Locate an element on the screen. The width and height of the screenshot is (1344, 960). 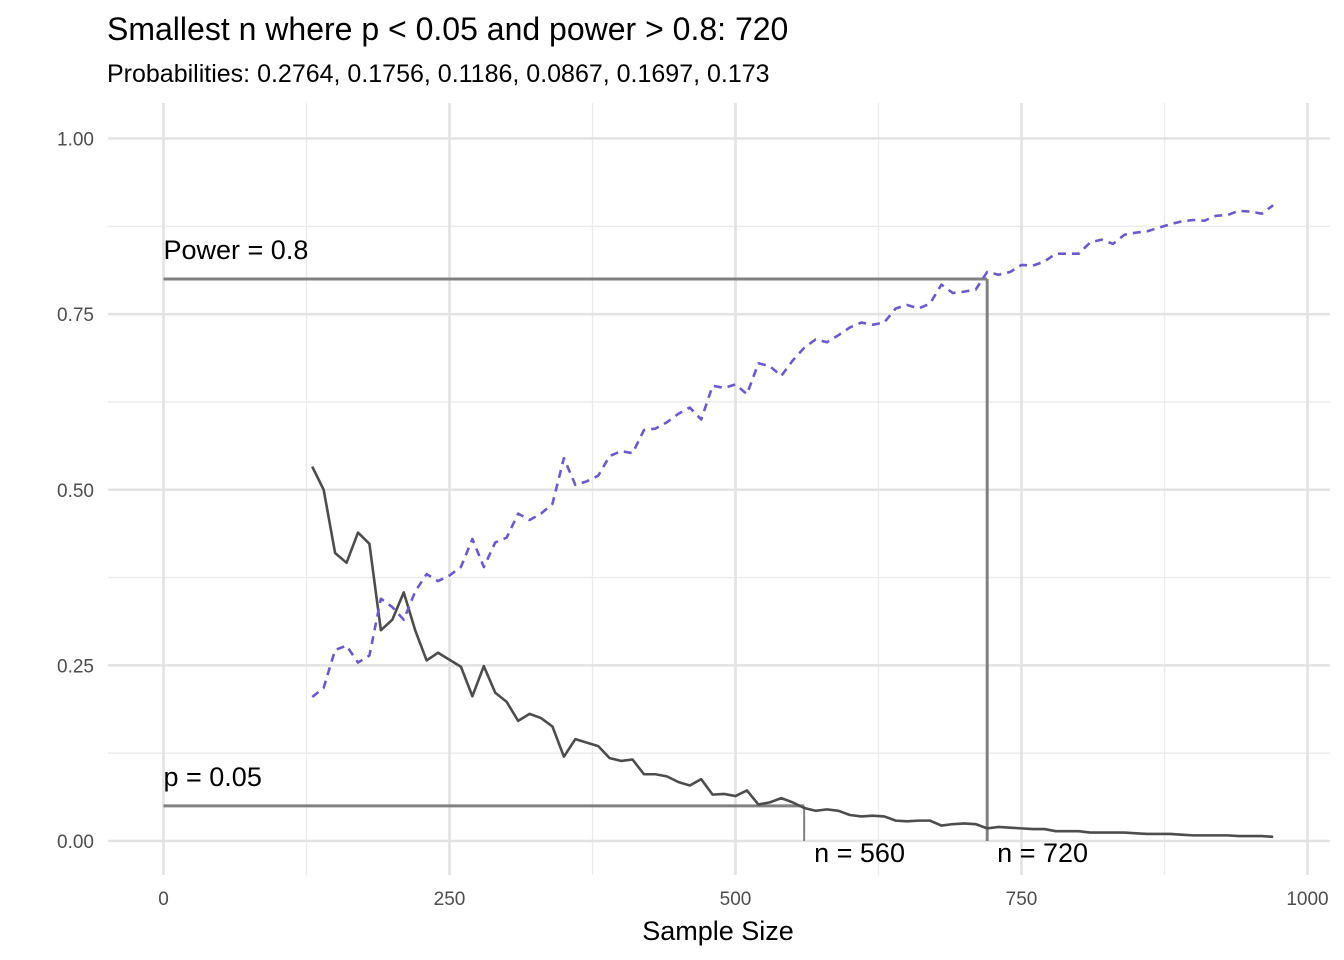
x-tick-label: 750 is located at coordinates (1022, 899).